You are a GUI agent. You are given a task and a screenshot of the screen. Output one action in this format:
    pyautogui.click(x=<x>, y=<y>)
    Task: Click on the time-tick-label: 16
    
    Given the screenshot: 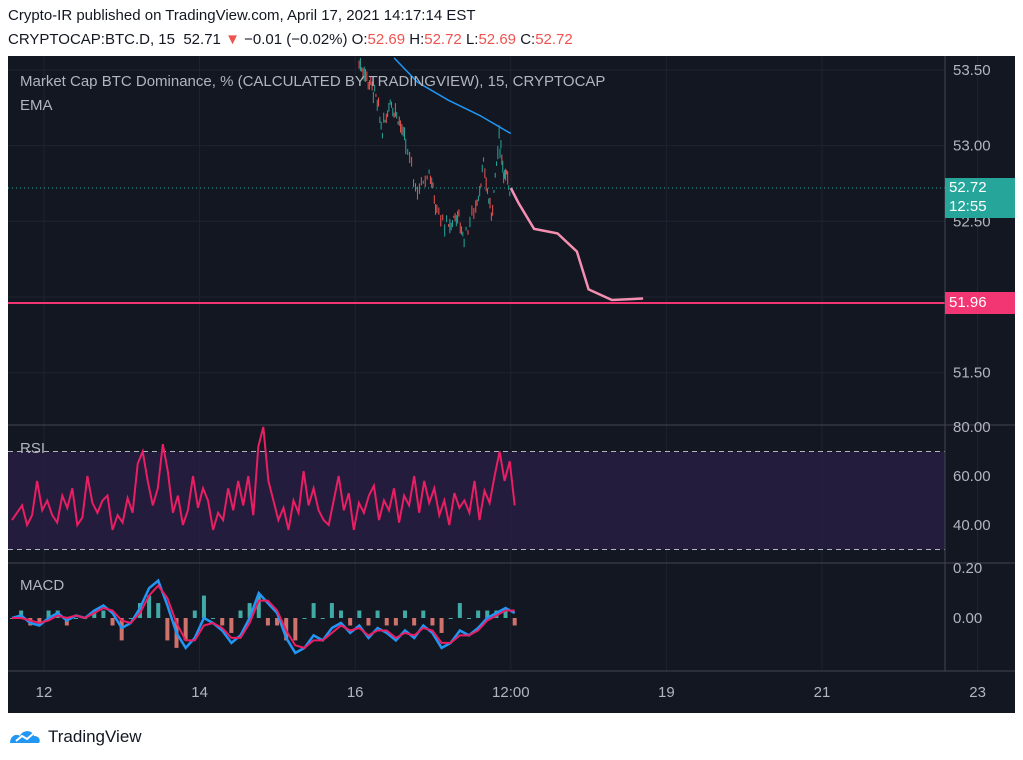 What is the action you would take?
    pyautogui.click(x=355, y=692)
    